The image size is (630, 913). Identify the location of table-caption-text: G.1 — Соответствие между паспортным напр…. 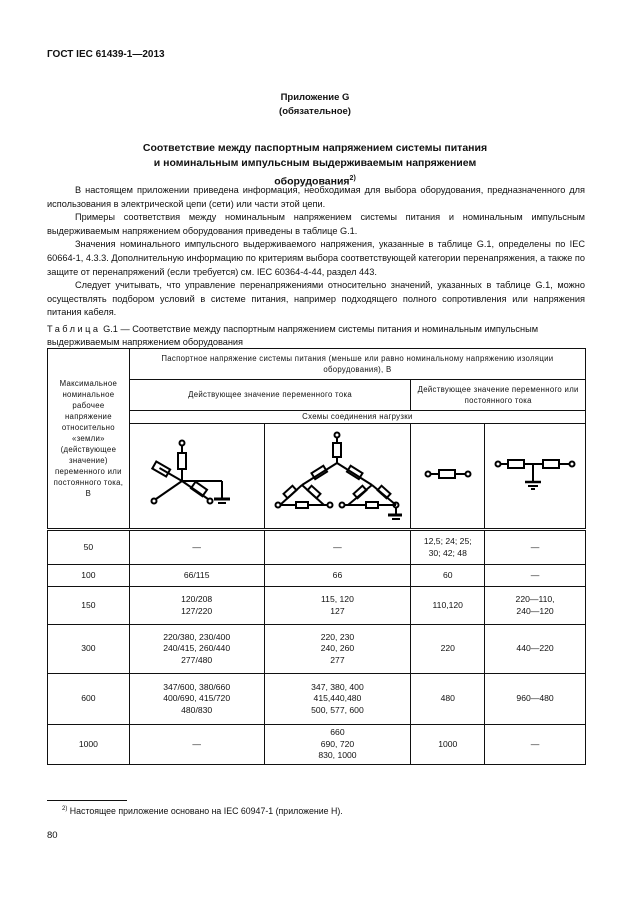
(293, 335).